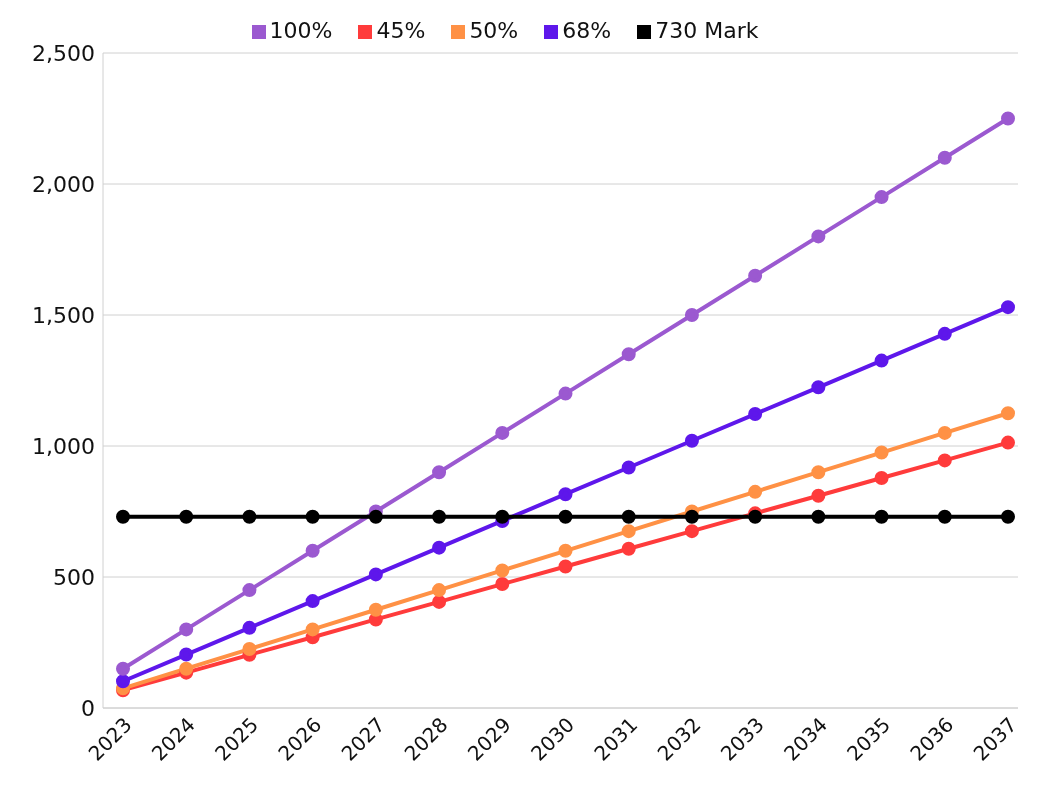 The height and width of the screenshot is (797, 1048). Describe the element at coordinates (494, 30) in the screenshot. I see `legend-label: 50%` at that location.